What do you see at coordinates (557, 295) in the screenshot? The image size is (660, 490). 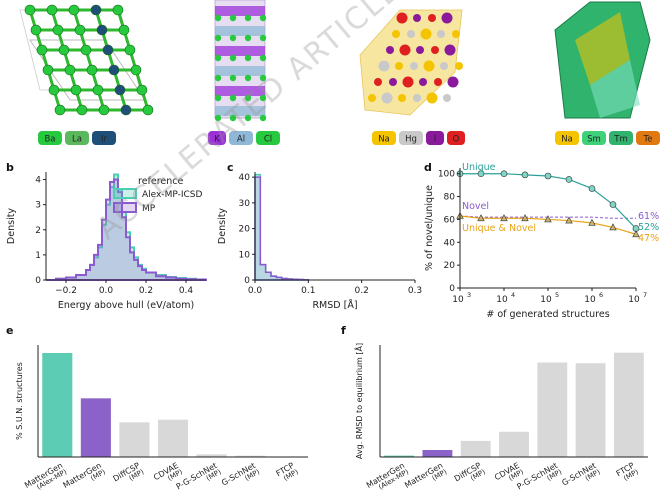 I see `x-tick-exponent: 5` at bounding box center [557, 295].